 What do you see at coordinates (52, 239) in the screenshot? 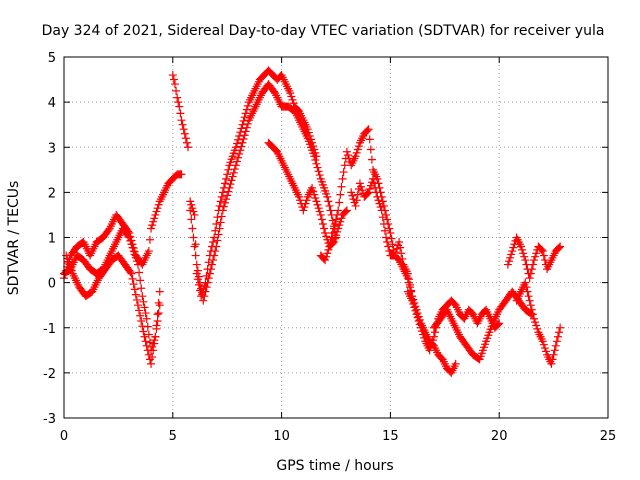
I see `y-tick-label: 1` at bounding box center [52, 239].